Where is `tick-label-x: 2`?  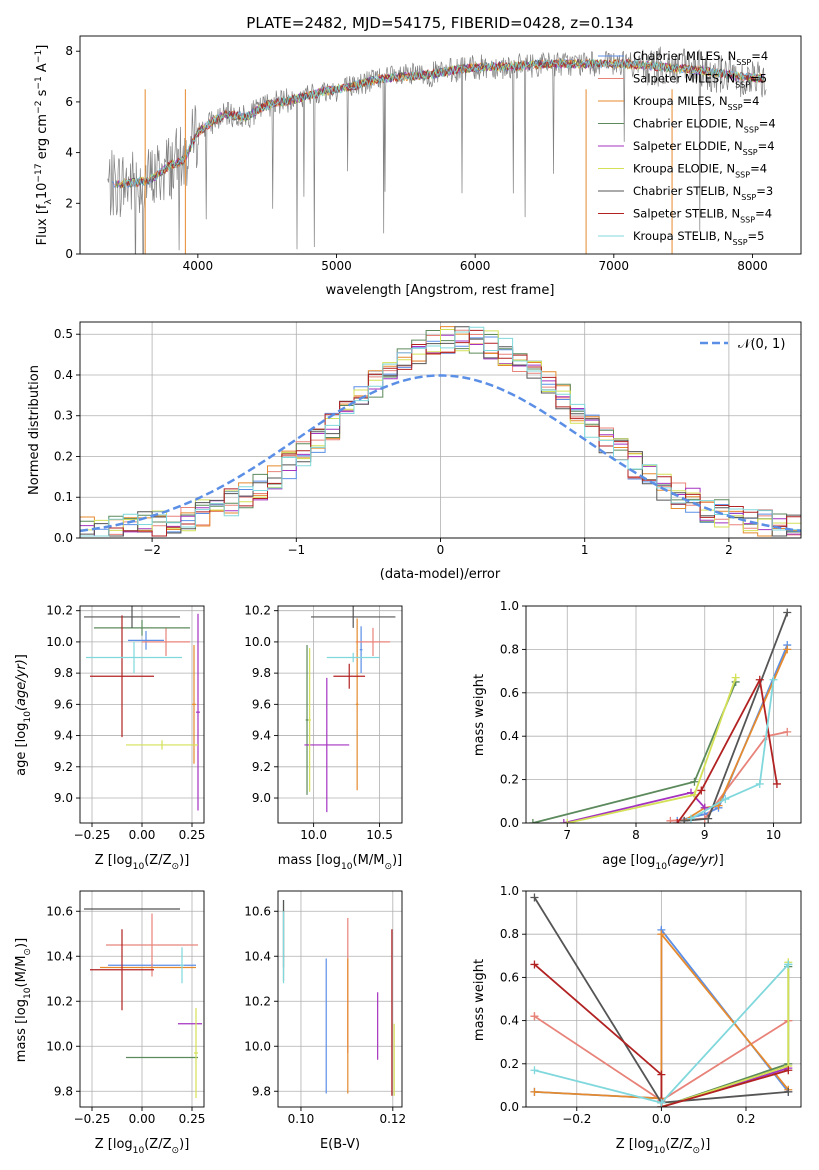 tick-label-x: 2 is located at coordinates (729, 550).